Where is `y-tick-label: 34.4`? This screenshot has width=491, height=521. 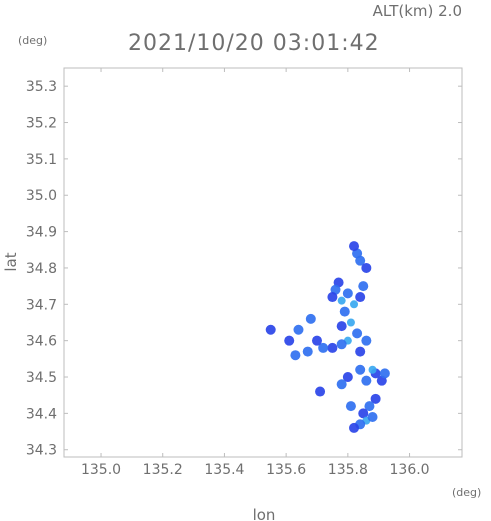
y-tick-label: 34.4 is located at coordinates (41, 414).